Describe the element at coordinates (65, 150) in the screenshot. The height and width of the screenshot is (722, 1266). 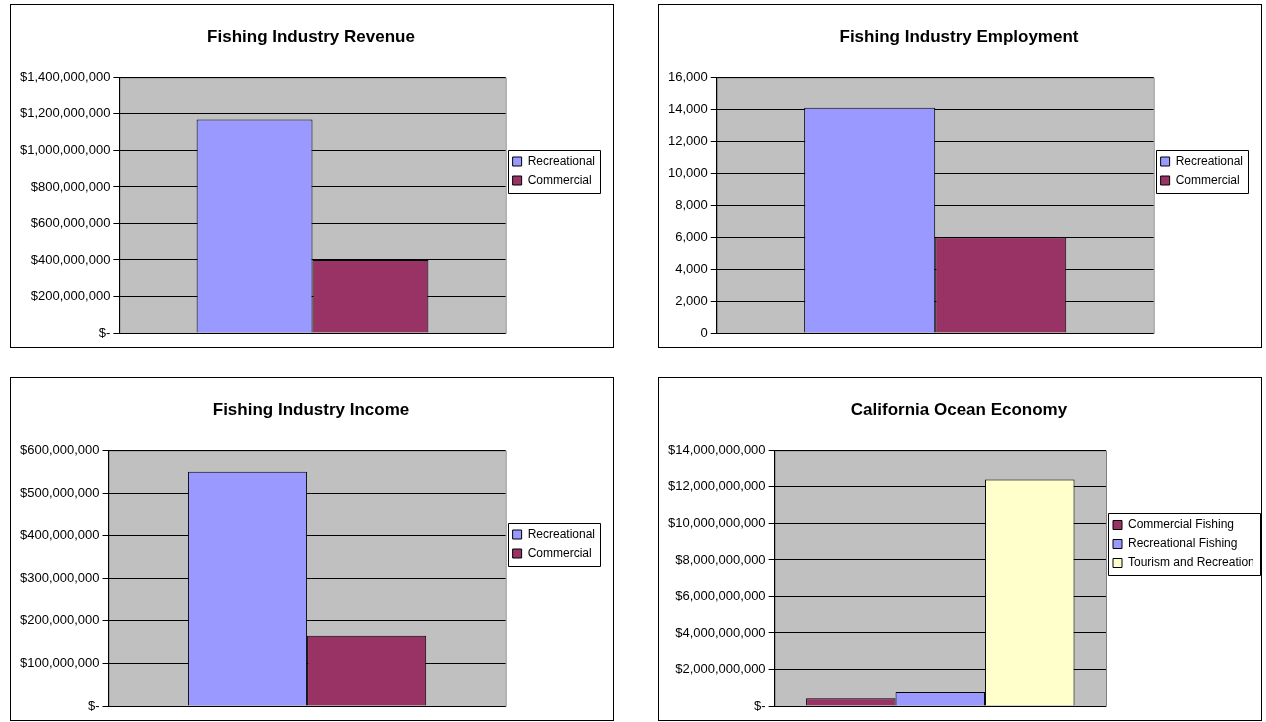
I see `y-tick-label: $1,000,000,000` at that location.